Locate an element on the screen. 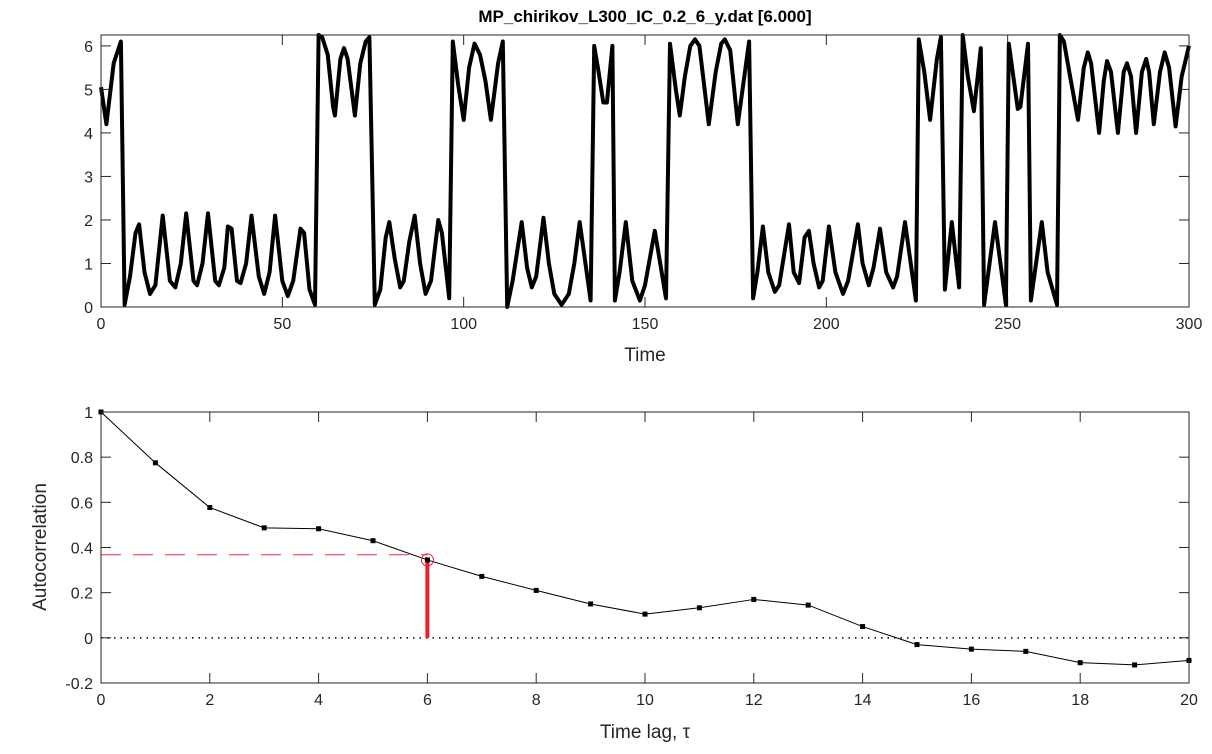 The image size is (1212, 754). y-tick-label: 0.6 is located at coordinates (82, 503).